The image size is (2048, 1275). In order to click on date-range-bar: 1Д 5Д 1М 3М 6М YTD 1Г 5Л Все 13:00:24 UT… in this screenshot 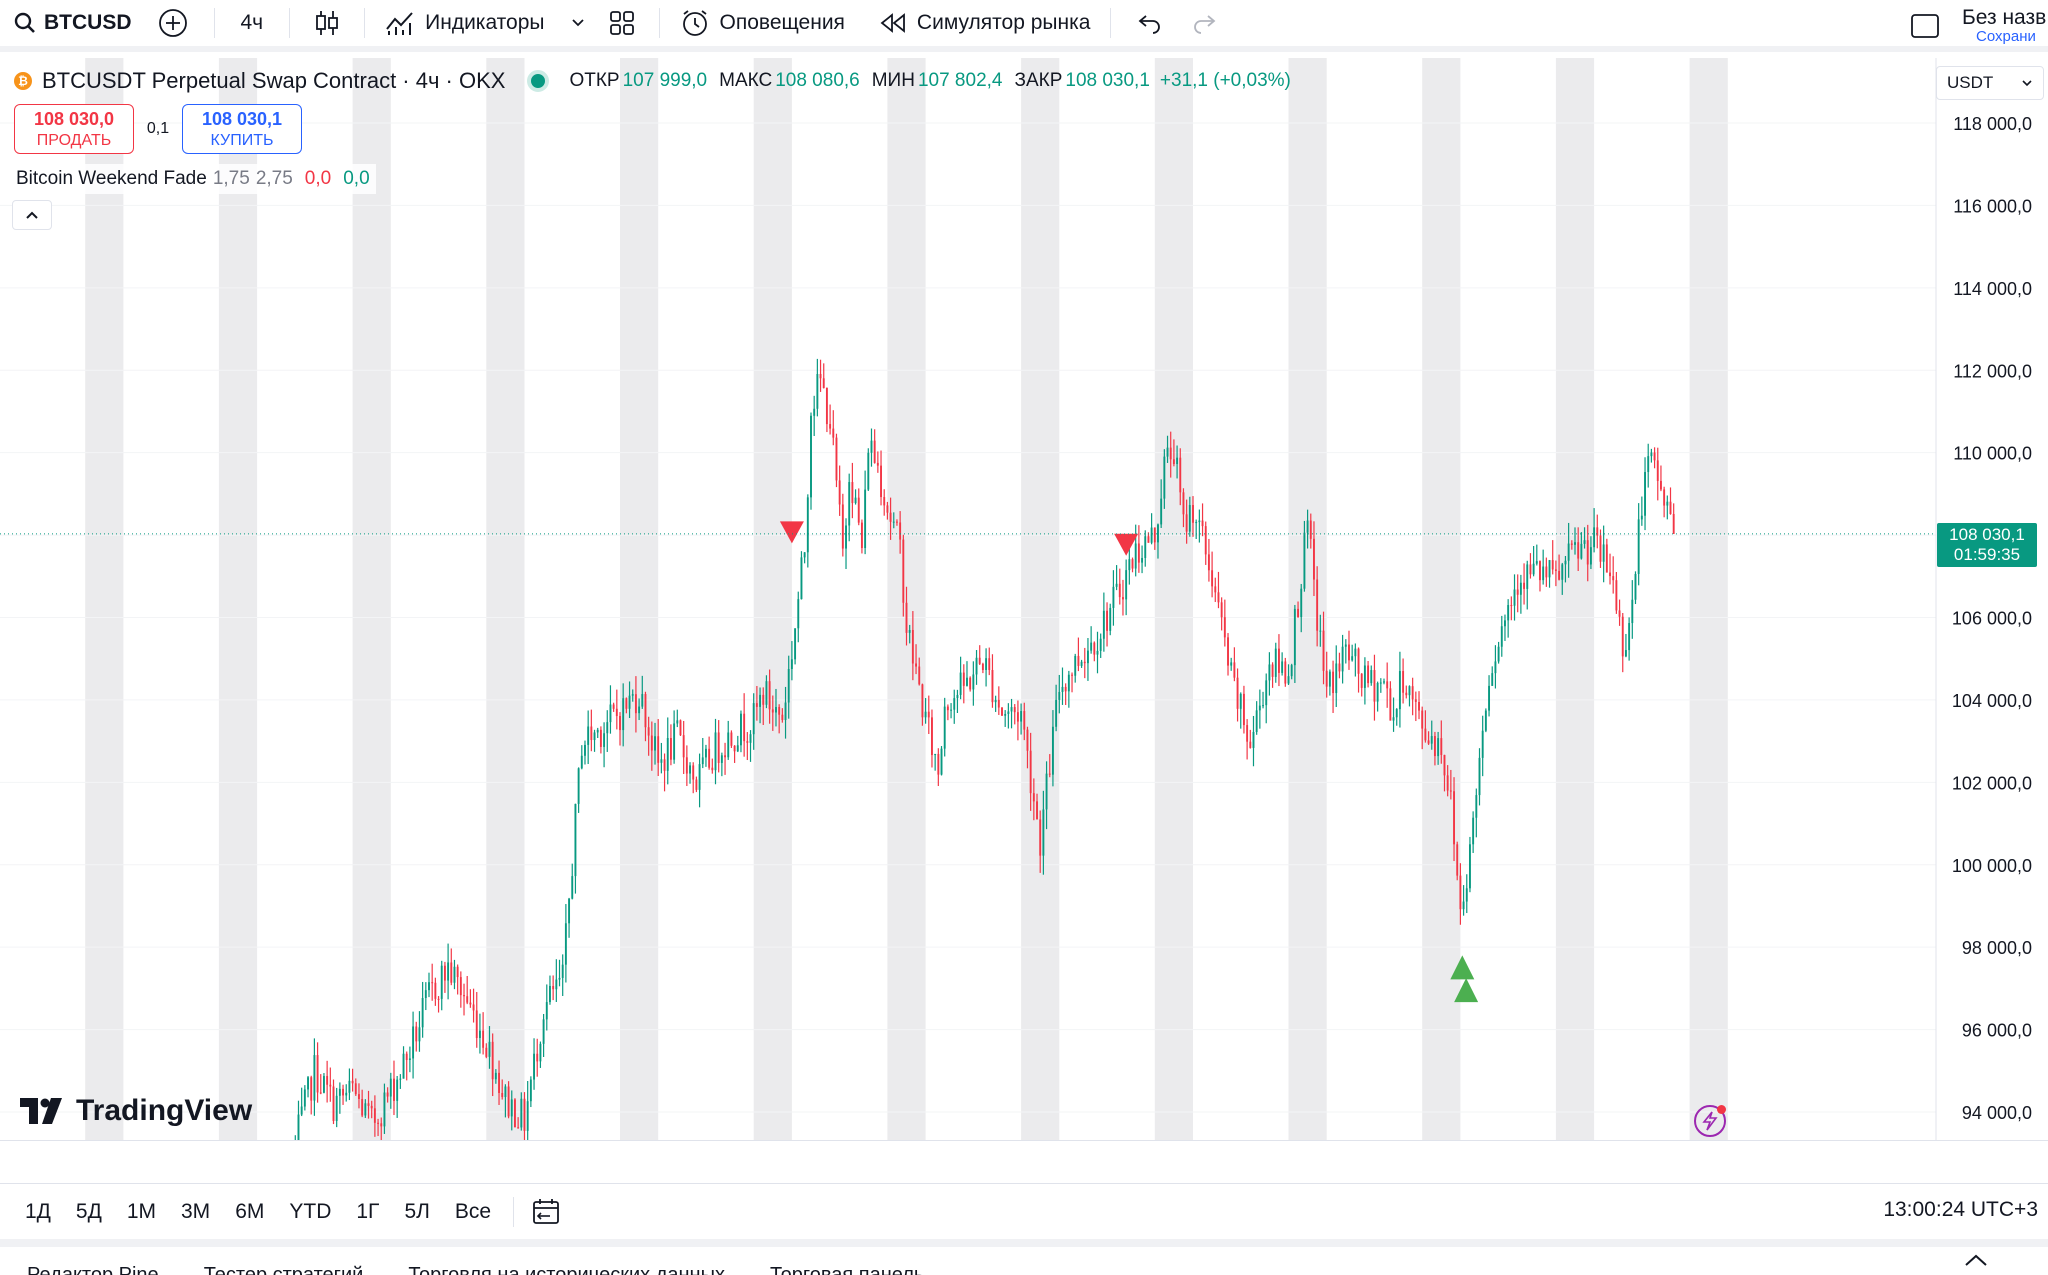, I will do `click(1024, 1211)`.